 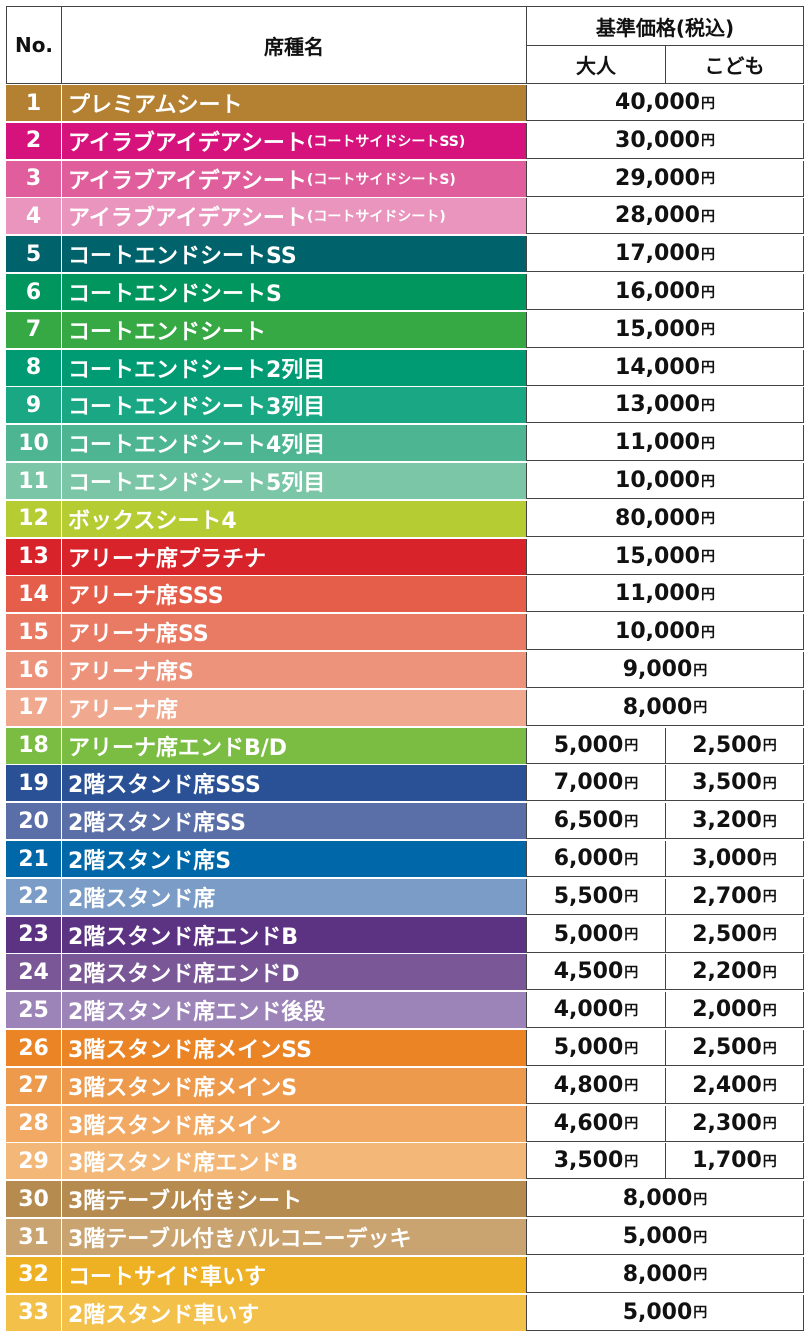 What do you see at coordinates (33, 1199) in the screenshot?
I see `seat-number: 30` at bounding box center [33, 1199].